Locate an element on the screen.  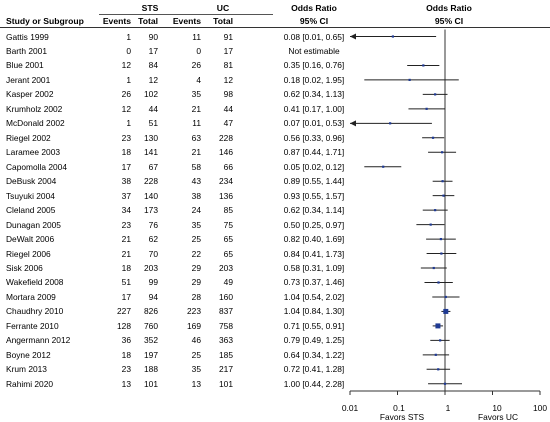
uc-total: 234 is located at coordinates (226, 181).